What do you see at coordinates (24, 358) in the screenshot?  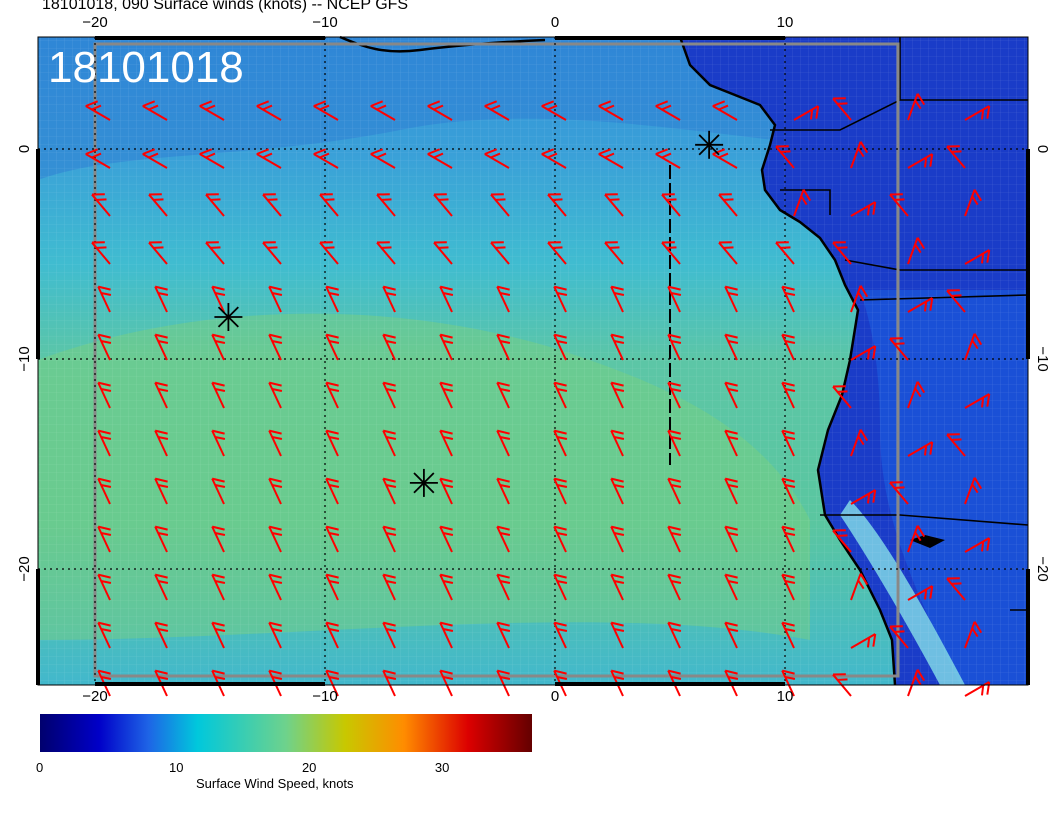 I see `lat-tick-left: −10` at bounding box center [24, 358].